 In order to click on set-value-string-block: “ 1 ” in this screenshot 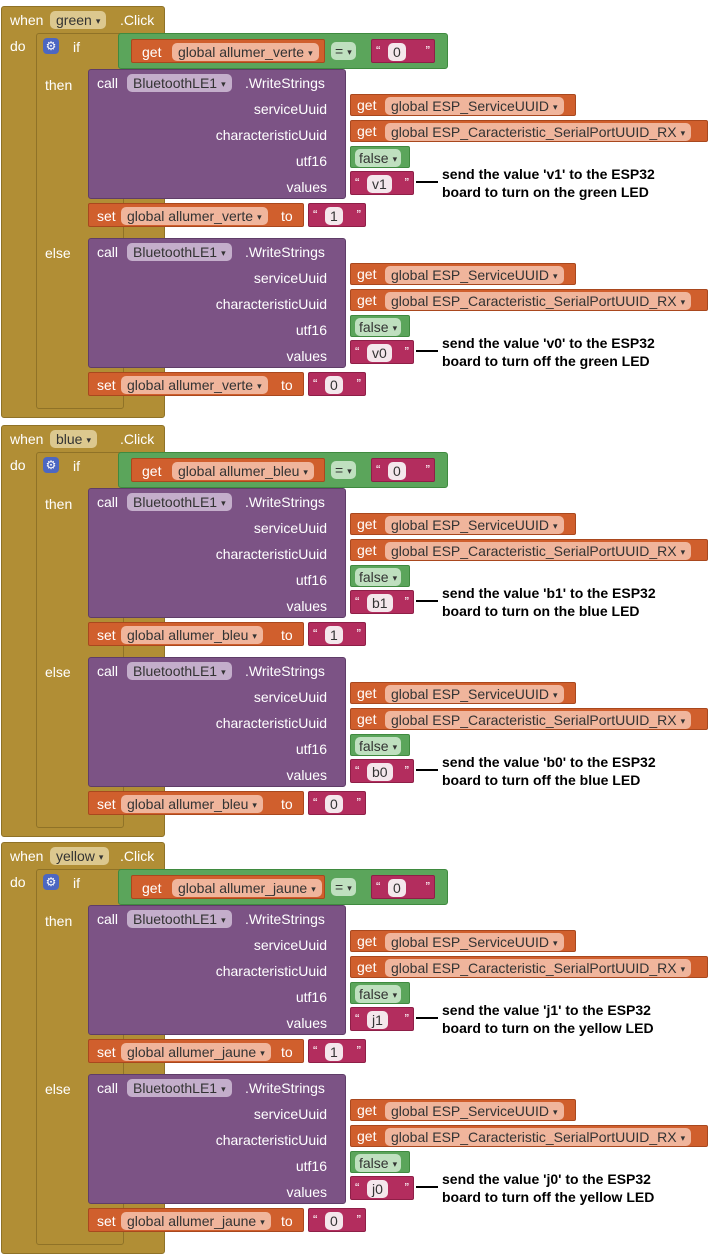, I will do `click(337, 634)`.